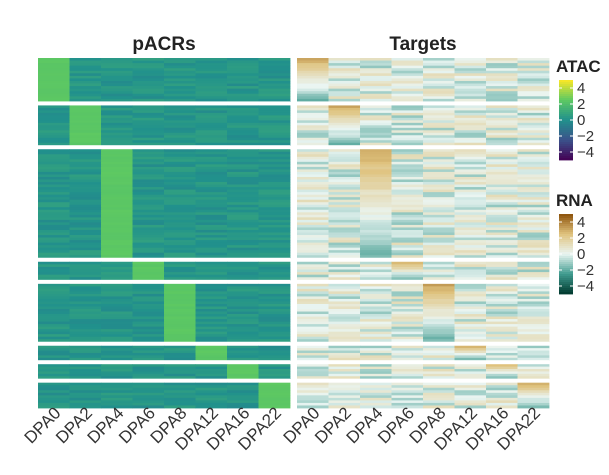 The height and width of the screenshot is (475, 609). Describe the element at coordinates (574, 200) in the screenshot. I see `legend-title: RNA` at that location.